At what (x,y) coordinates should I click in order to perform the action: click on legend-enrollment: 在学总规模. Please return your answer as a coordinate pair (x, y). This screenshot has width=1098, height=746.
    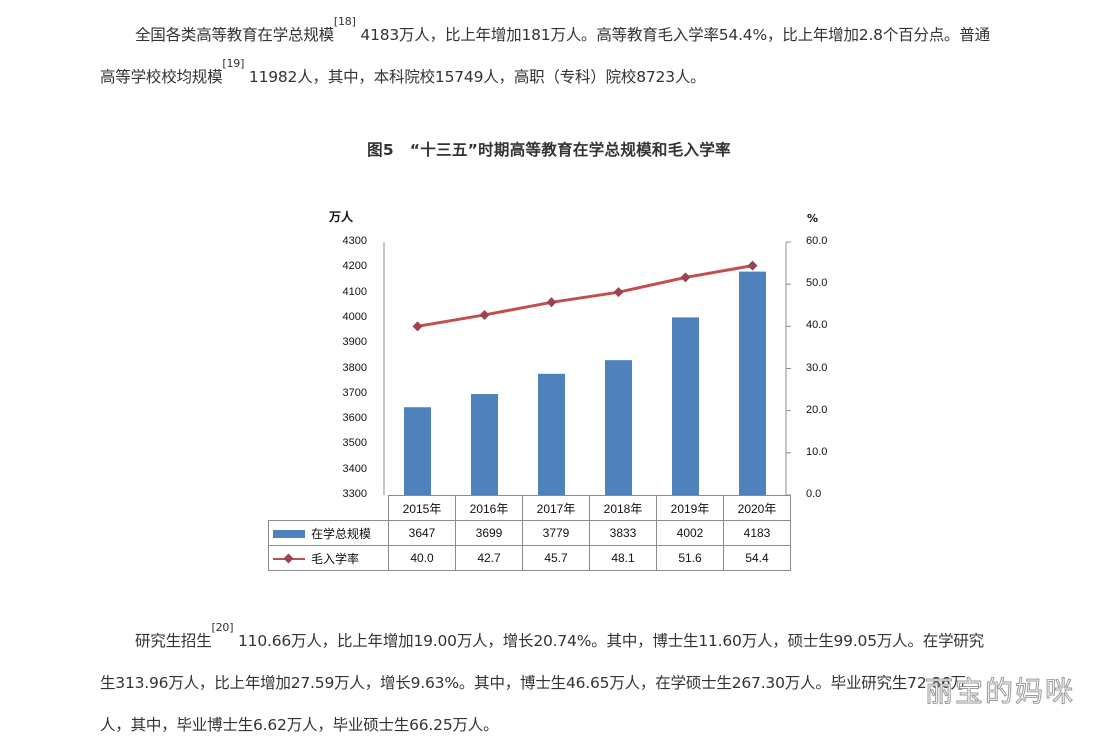
    Looking at the image, I should click on (328, 533).